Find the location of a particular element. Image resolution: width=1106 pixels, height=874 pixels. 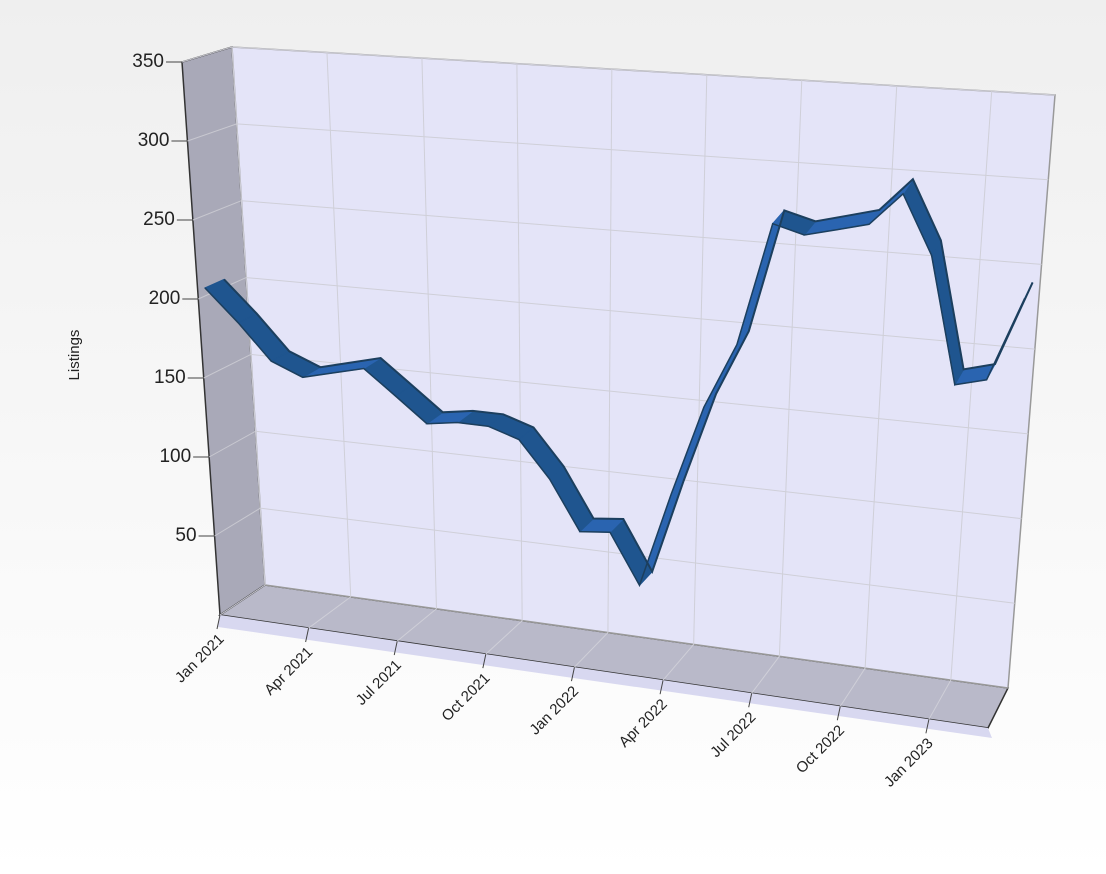

y-tick-label: 100 is located at coordinates (175, 456).